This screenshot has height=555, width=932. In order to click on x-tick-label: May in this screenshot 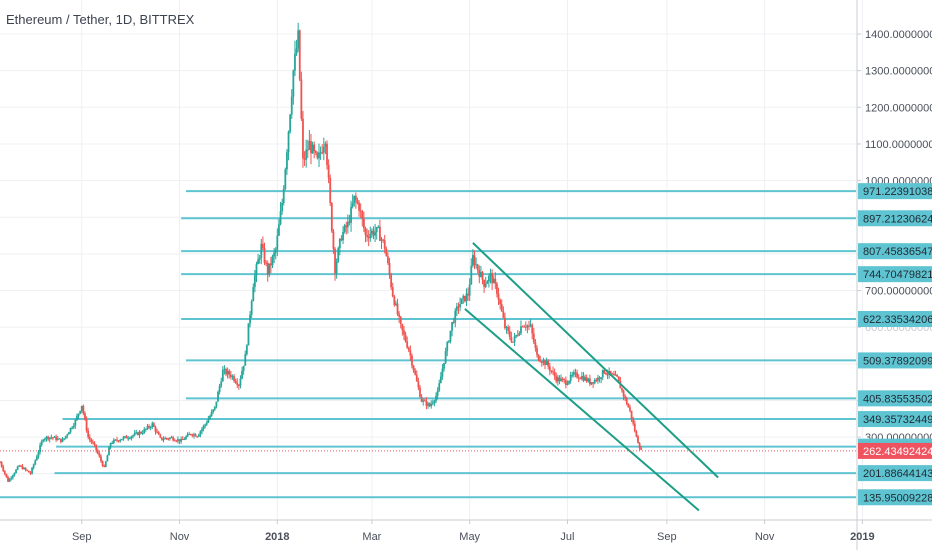, I will do `click(469, 537)`.